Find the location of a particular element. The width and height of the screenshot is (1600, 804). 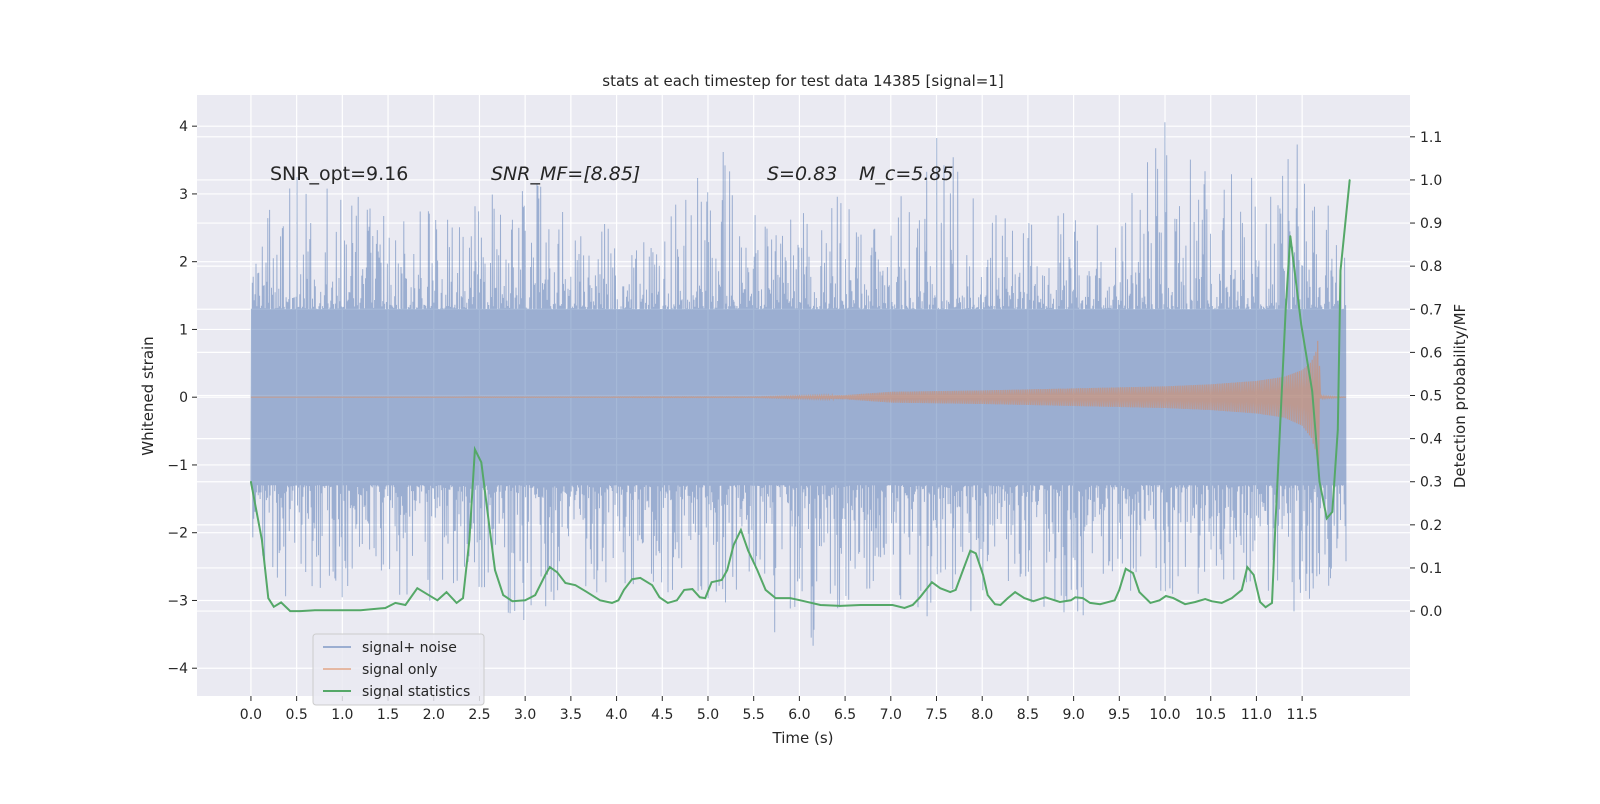

y2-tick-label: 0.5 is located at coordinates (1431, 397).